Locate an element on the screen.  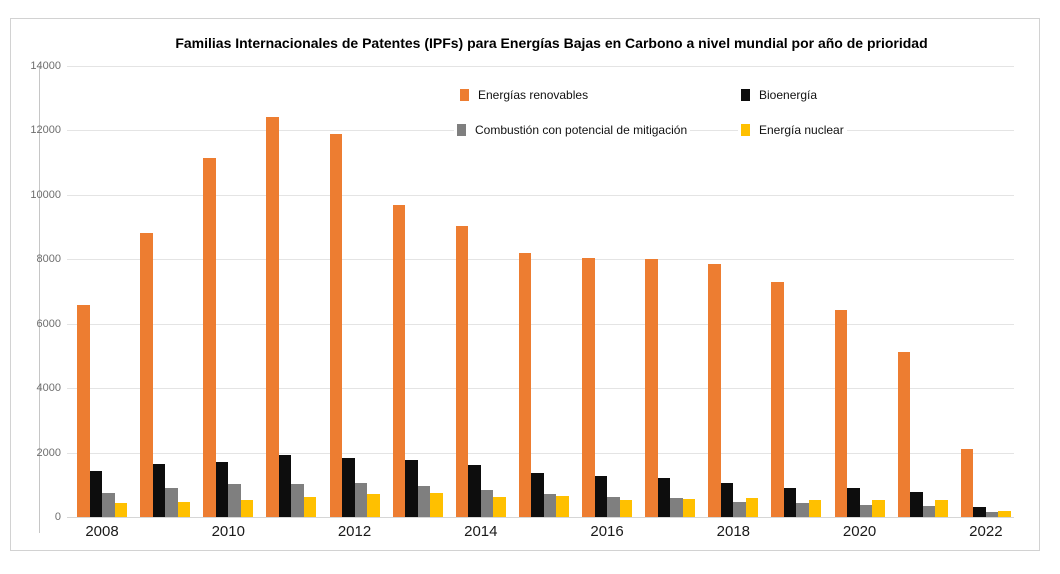
bar-2015-combusti-n-con-potencial-de-mitigaci-n is located at coordinates (550, 505).